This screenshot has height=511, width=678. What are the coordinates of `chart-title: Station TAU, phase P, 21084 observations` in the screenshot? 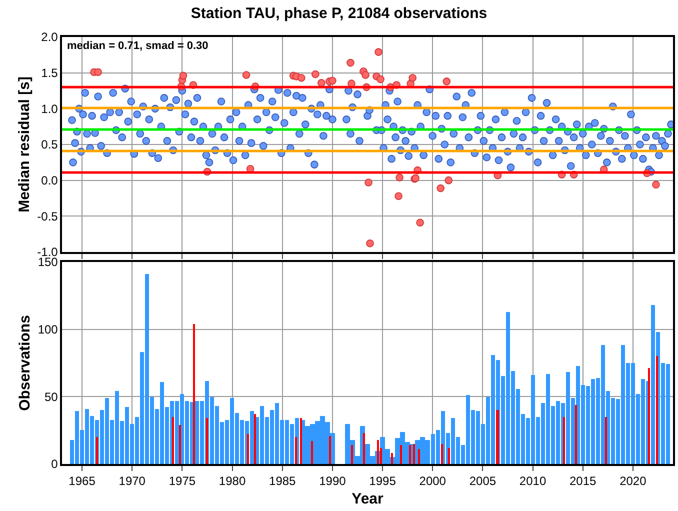 It's located at (339, 13).